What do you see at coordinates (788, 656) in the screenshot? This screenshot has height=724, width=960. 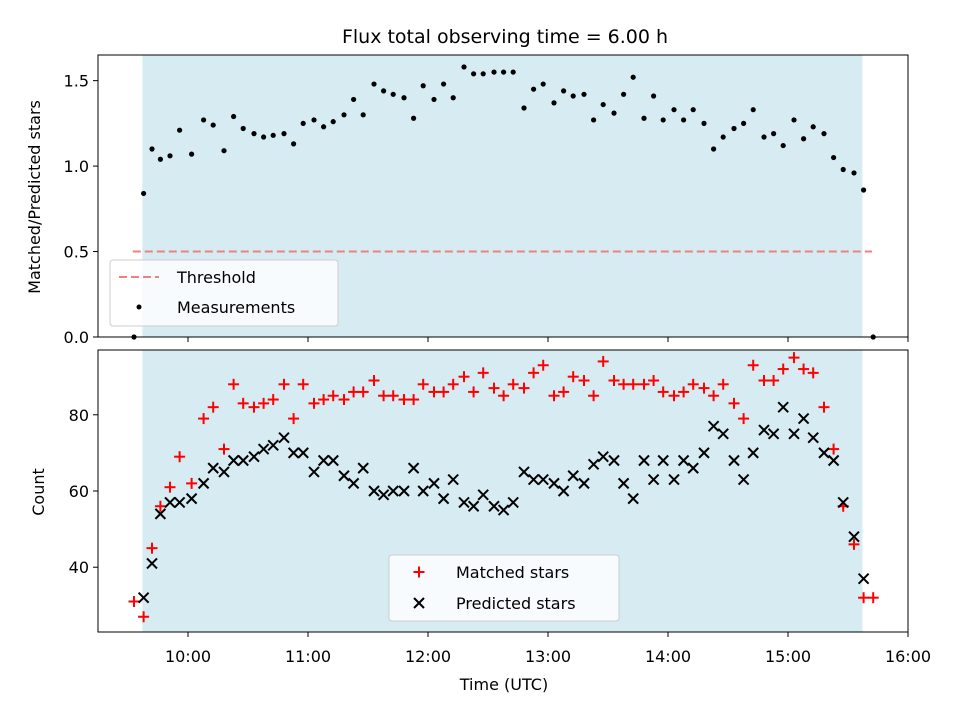 I see `count-x-tick-label: 15:00` at bounding box center [788, 656].